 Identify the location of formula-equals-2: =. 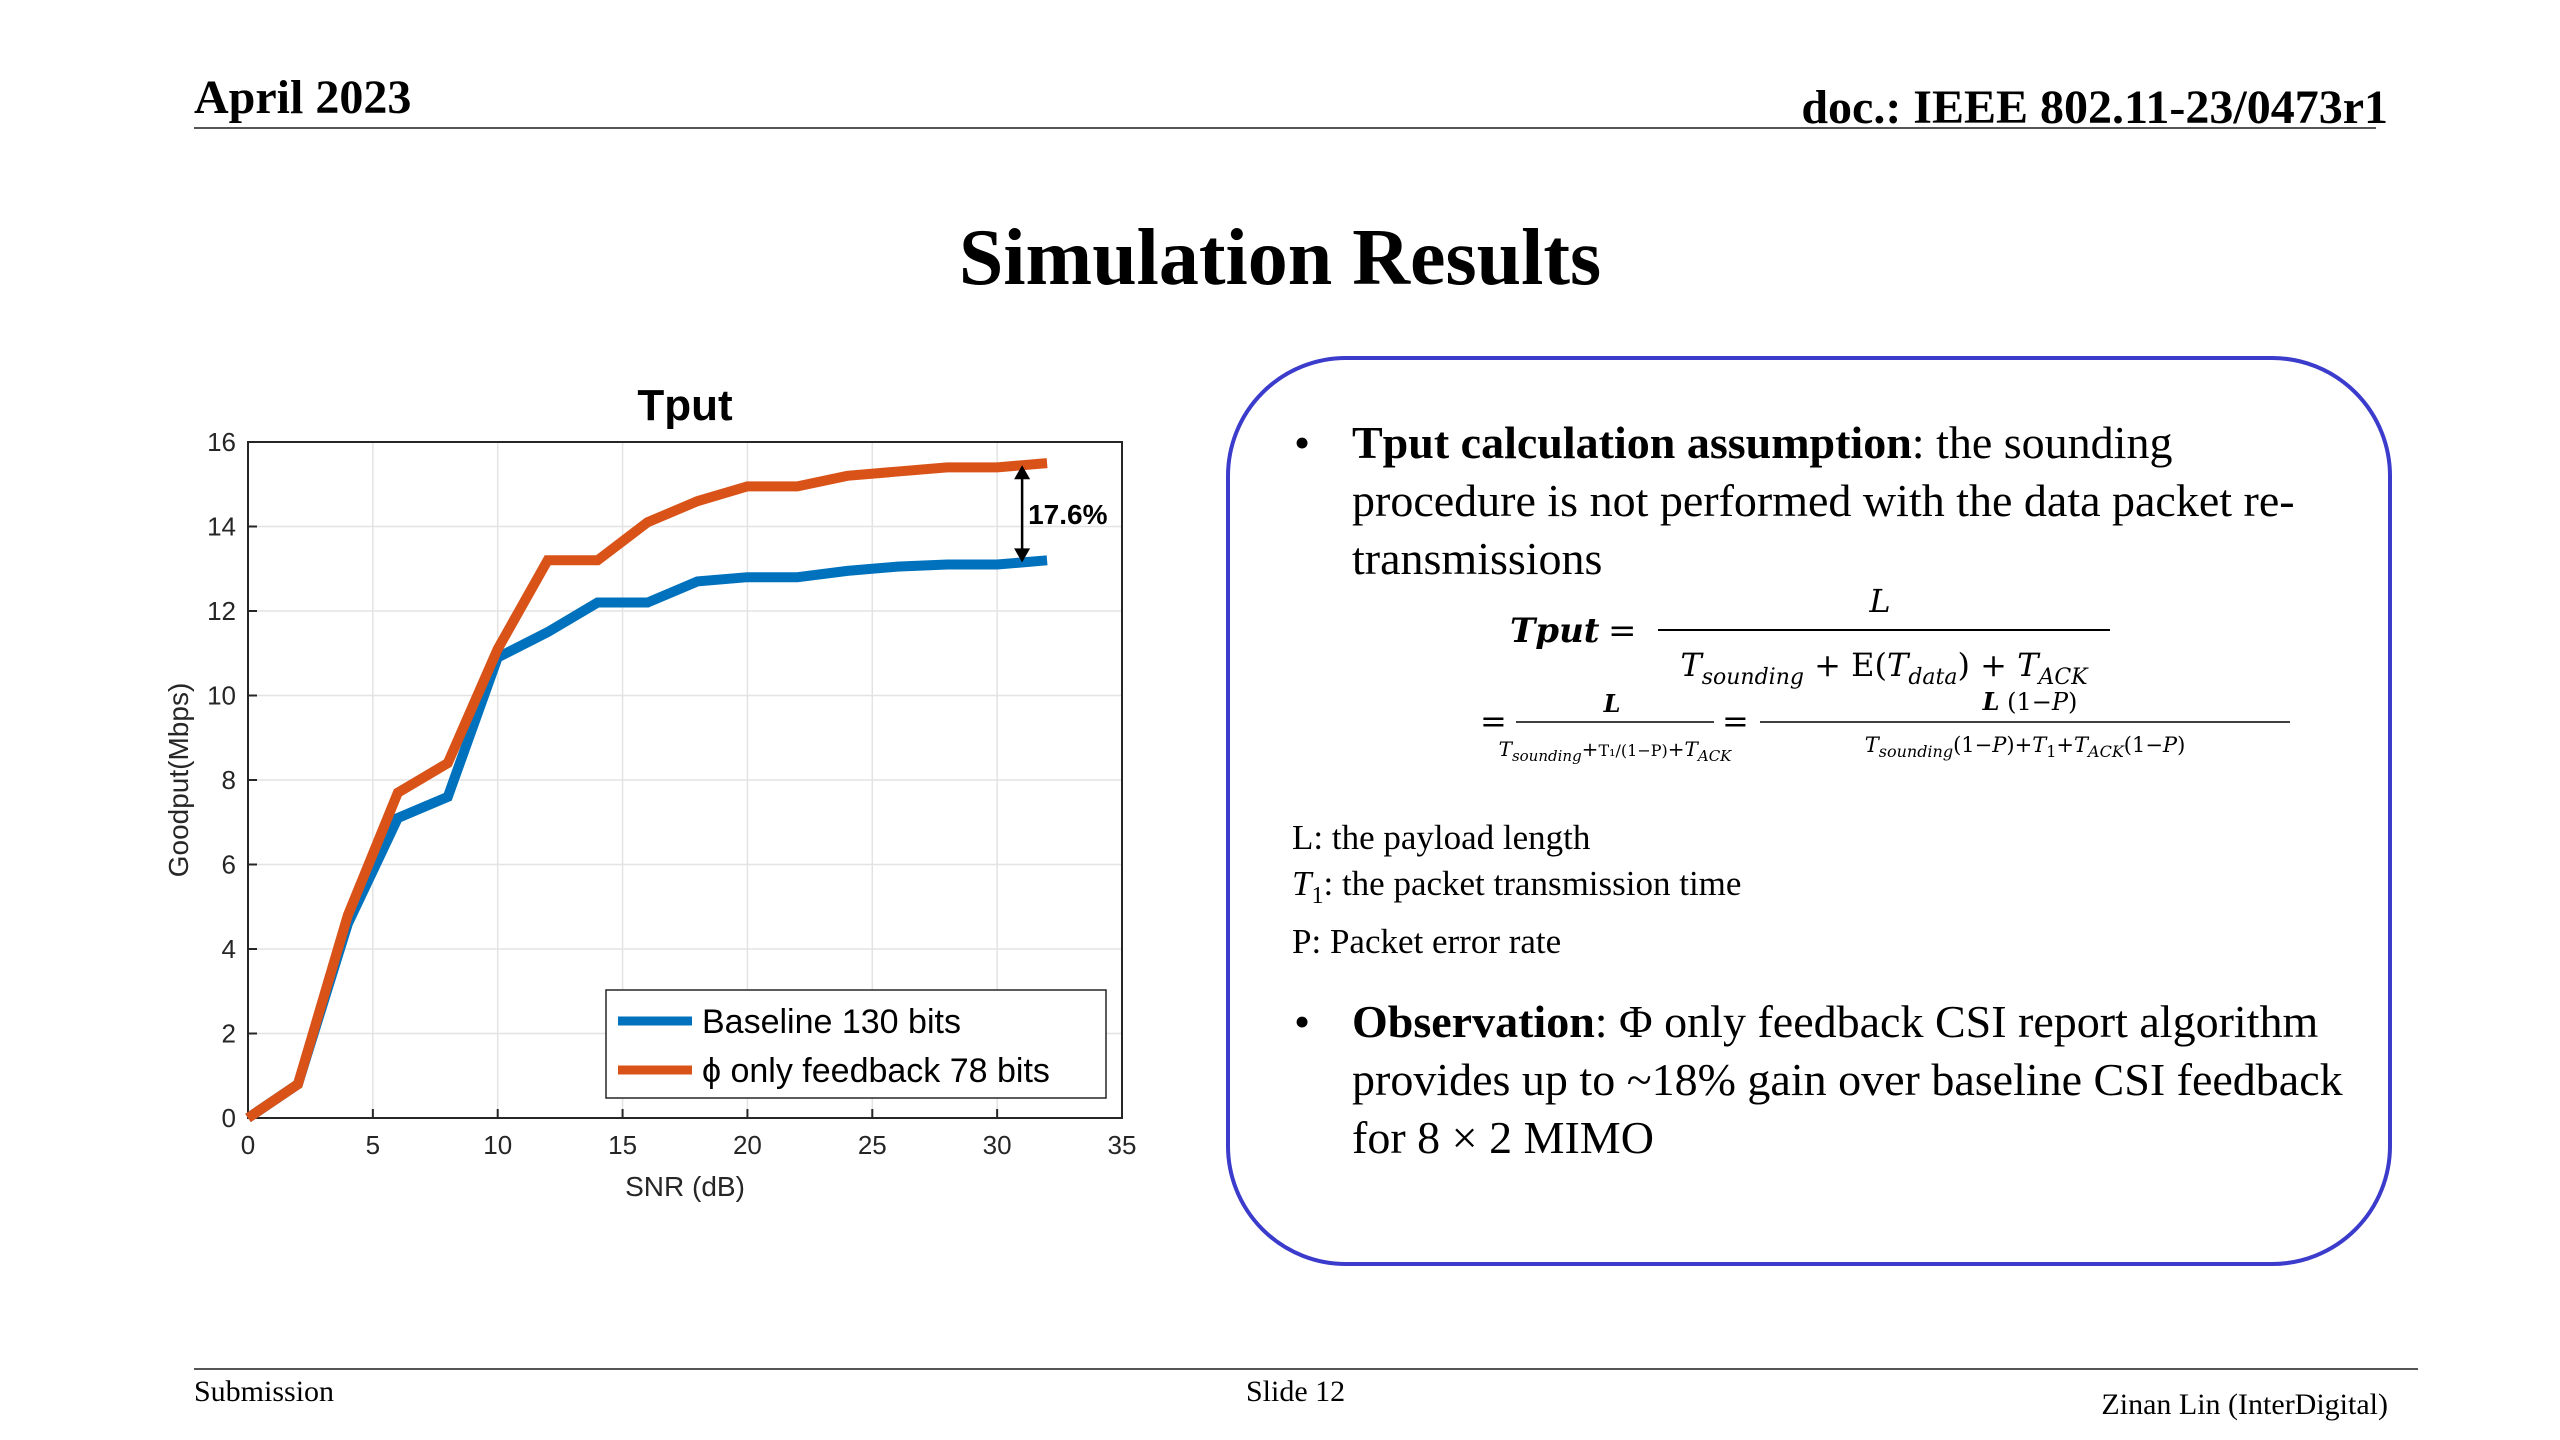
(1493, 721).